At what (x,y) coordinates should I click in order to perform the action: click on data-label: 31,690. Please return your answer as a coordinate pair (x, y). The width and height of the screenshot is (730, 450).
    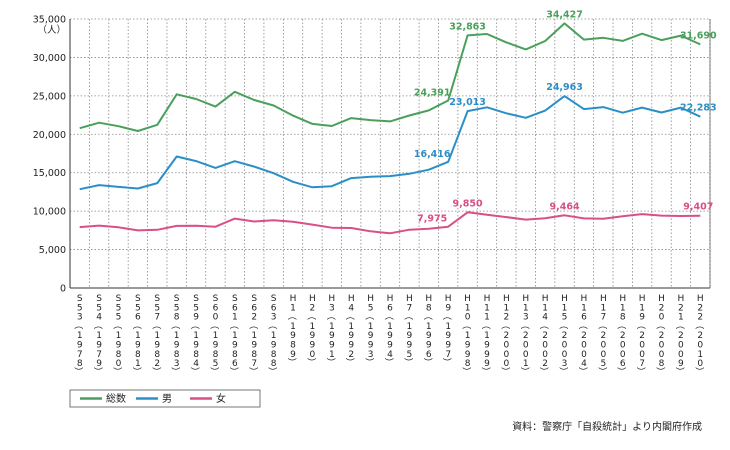
    Looking at the image, I should click on (698, 35).